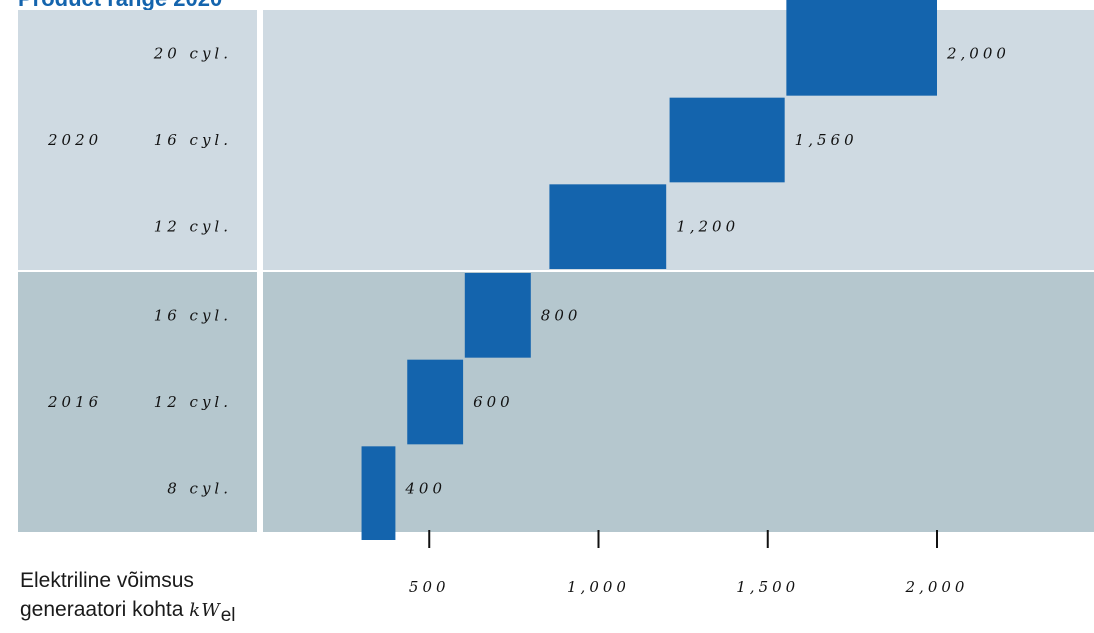 This screenshot has height=633, width=1094. I want to click on value-label: 800, so click(561, 315).